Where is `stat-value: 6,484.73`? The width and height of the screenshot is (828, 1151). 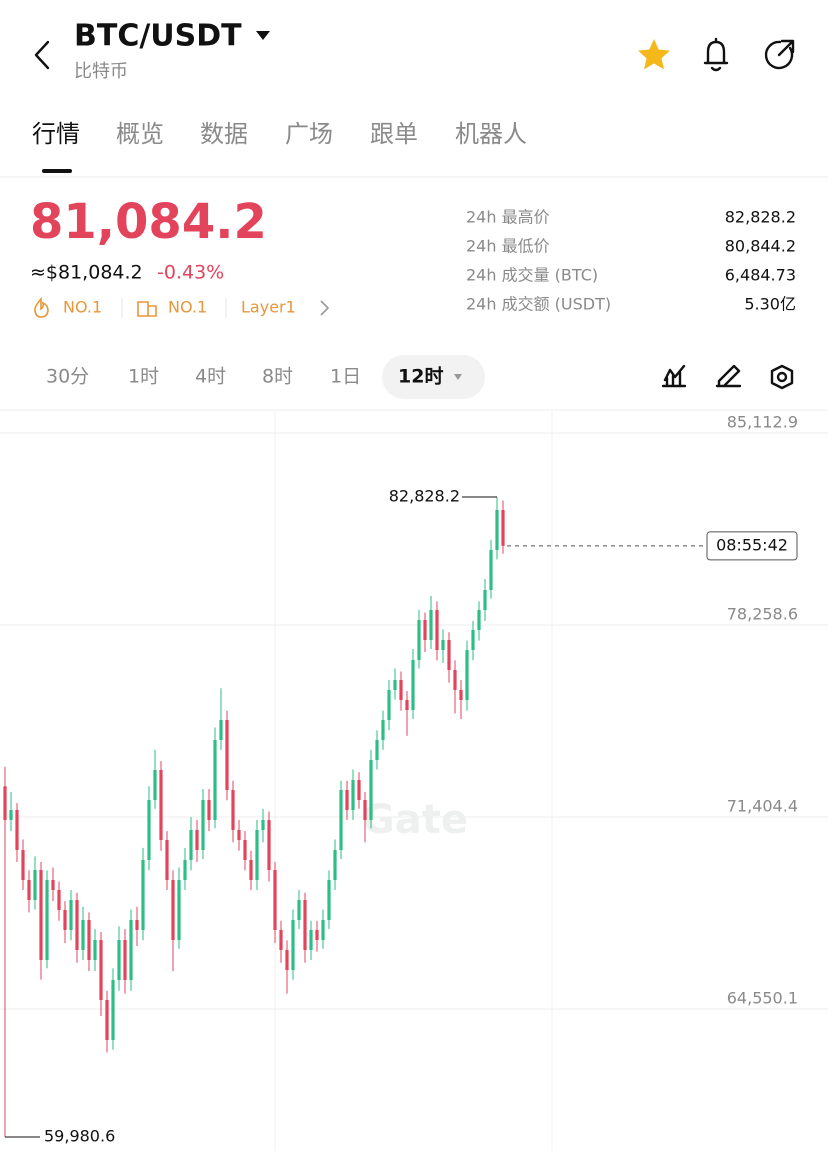 stat-value: 6,484.73 is located at coordinates (760, 275).